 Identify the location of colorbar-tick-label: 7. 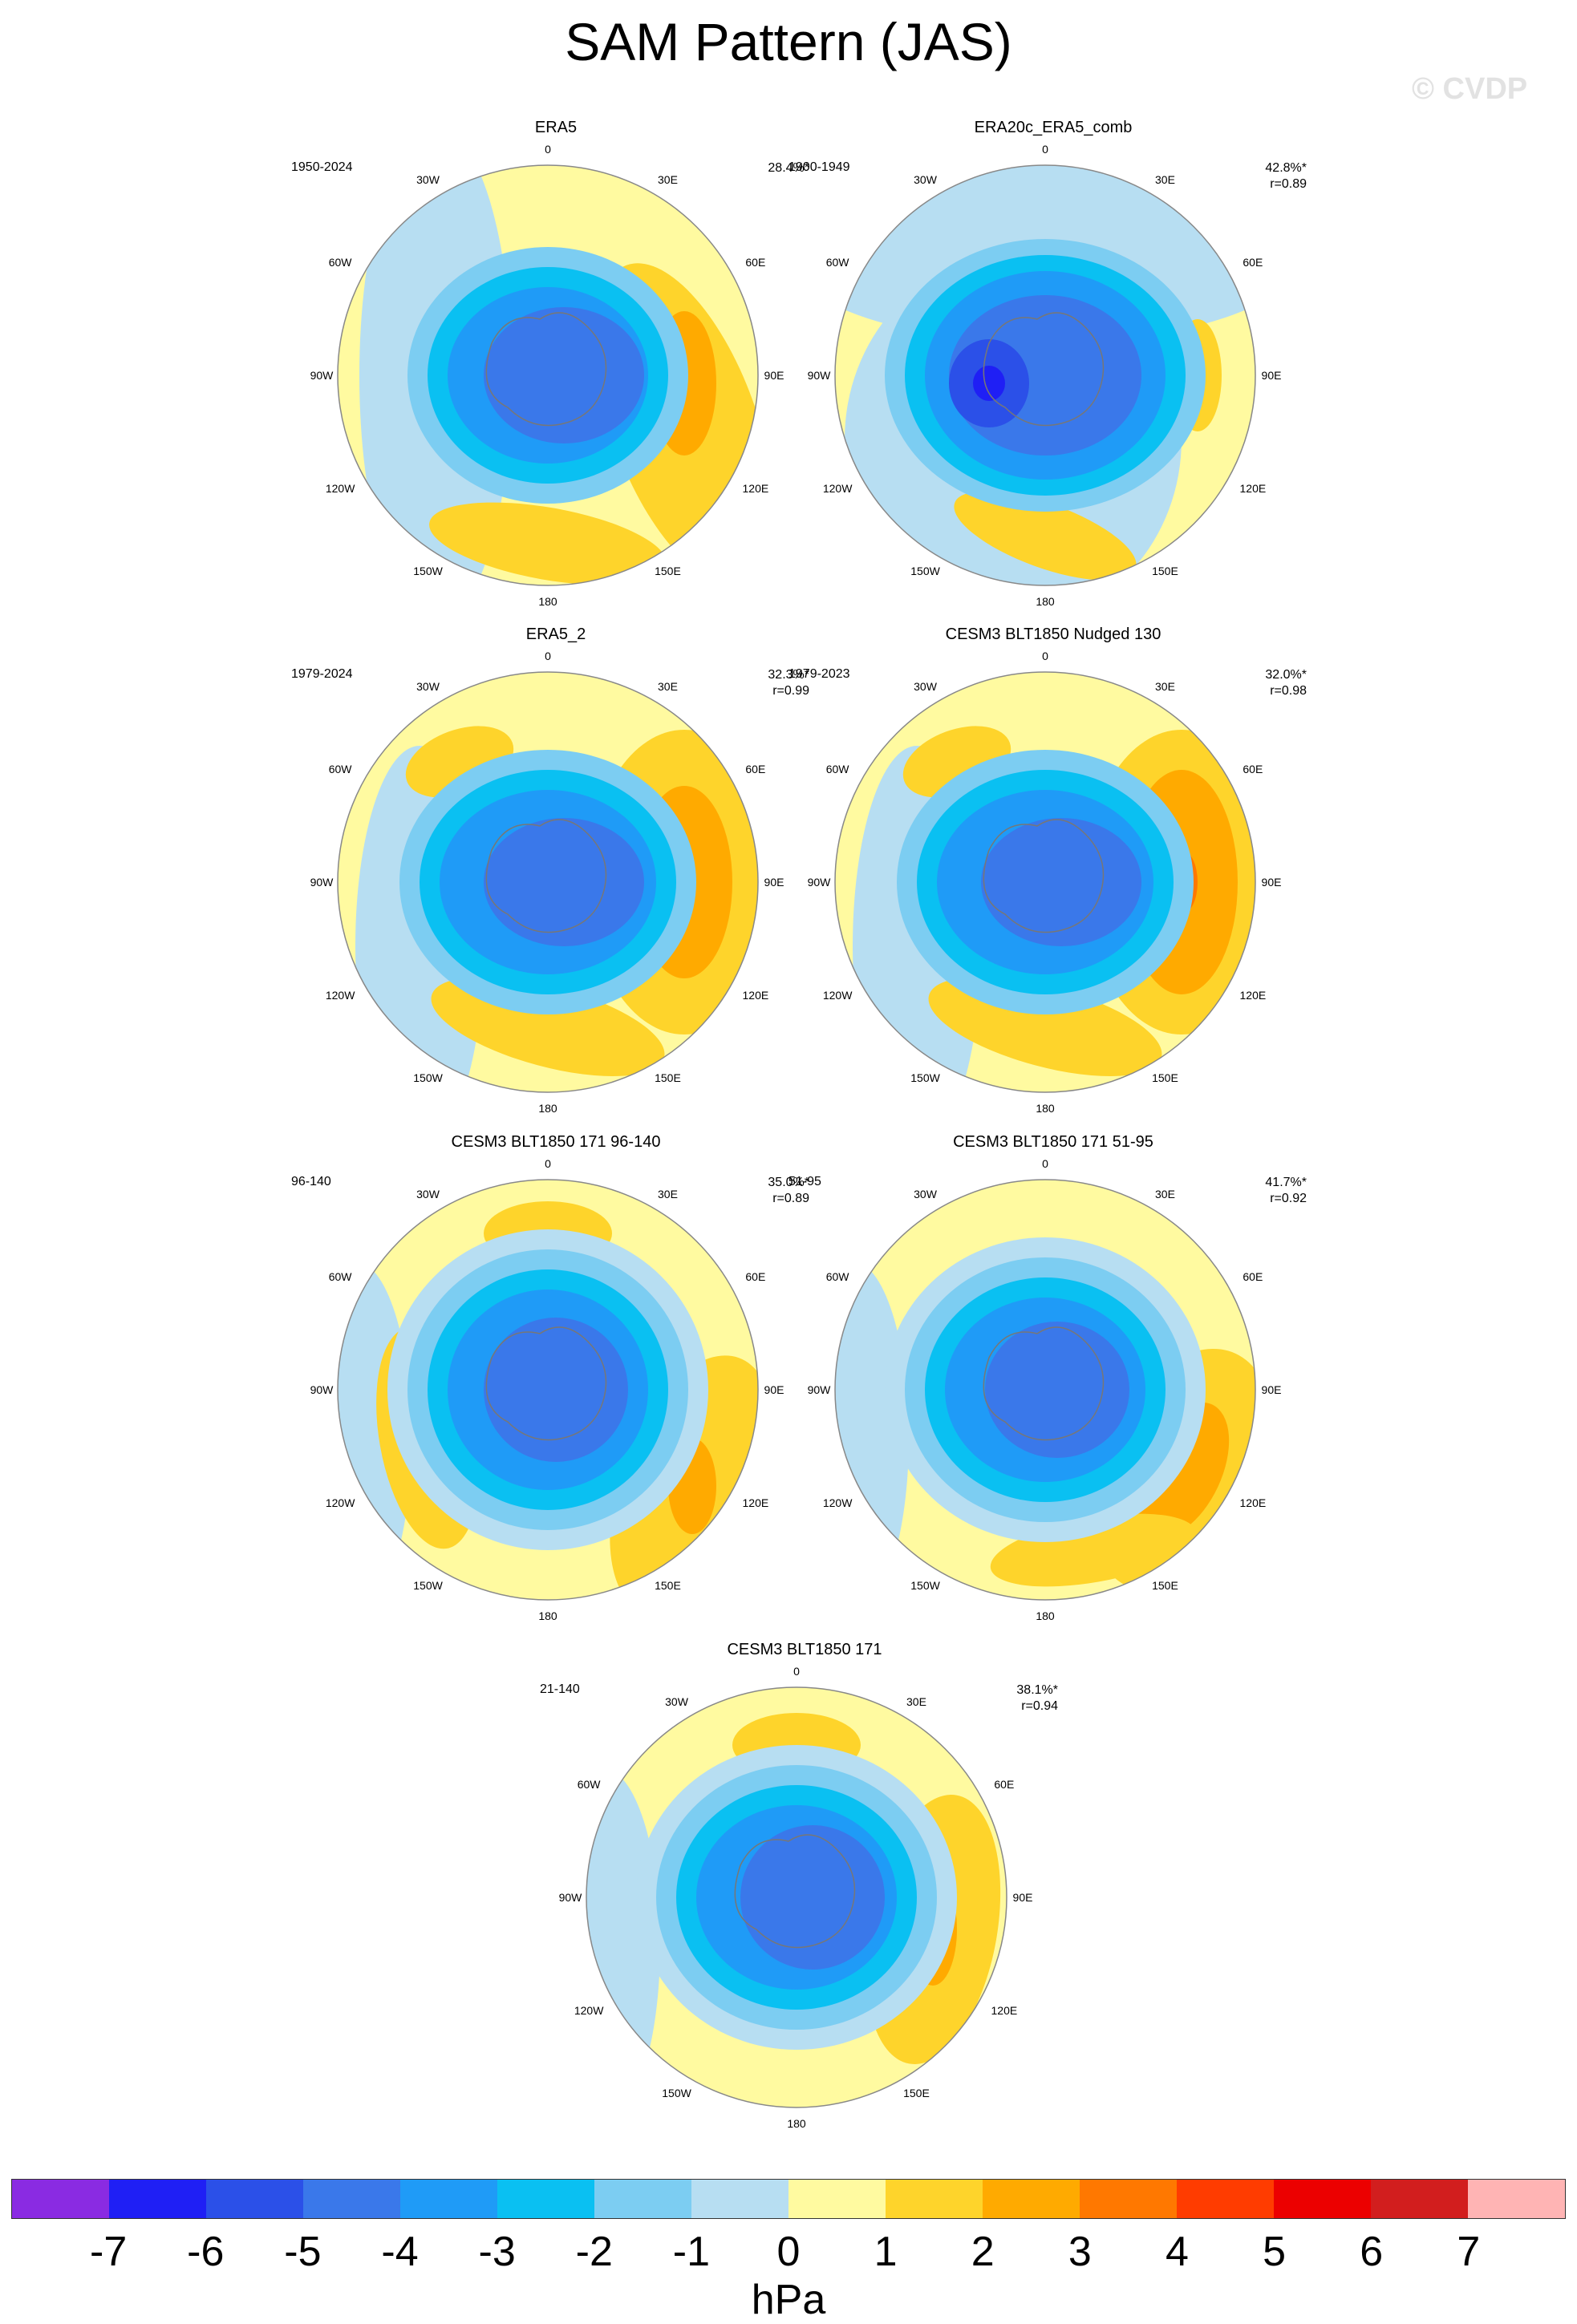
(1469, 2252).